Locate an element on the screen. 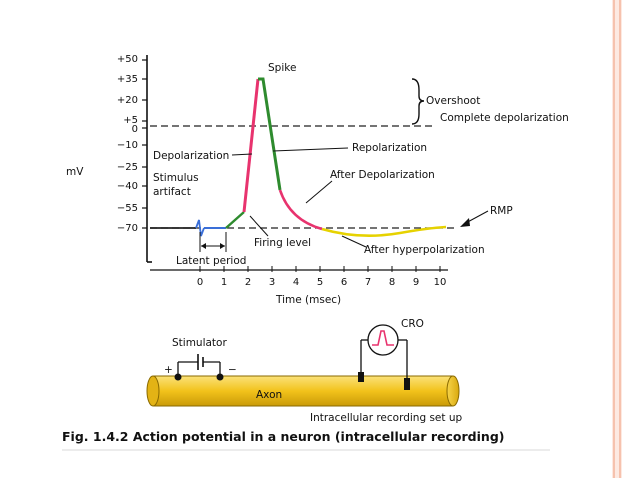 The image size is (638, 478). depolarization-segment is located at coordinates (251, 145).